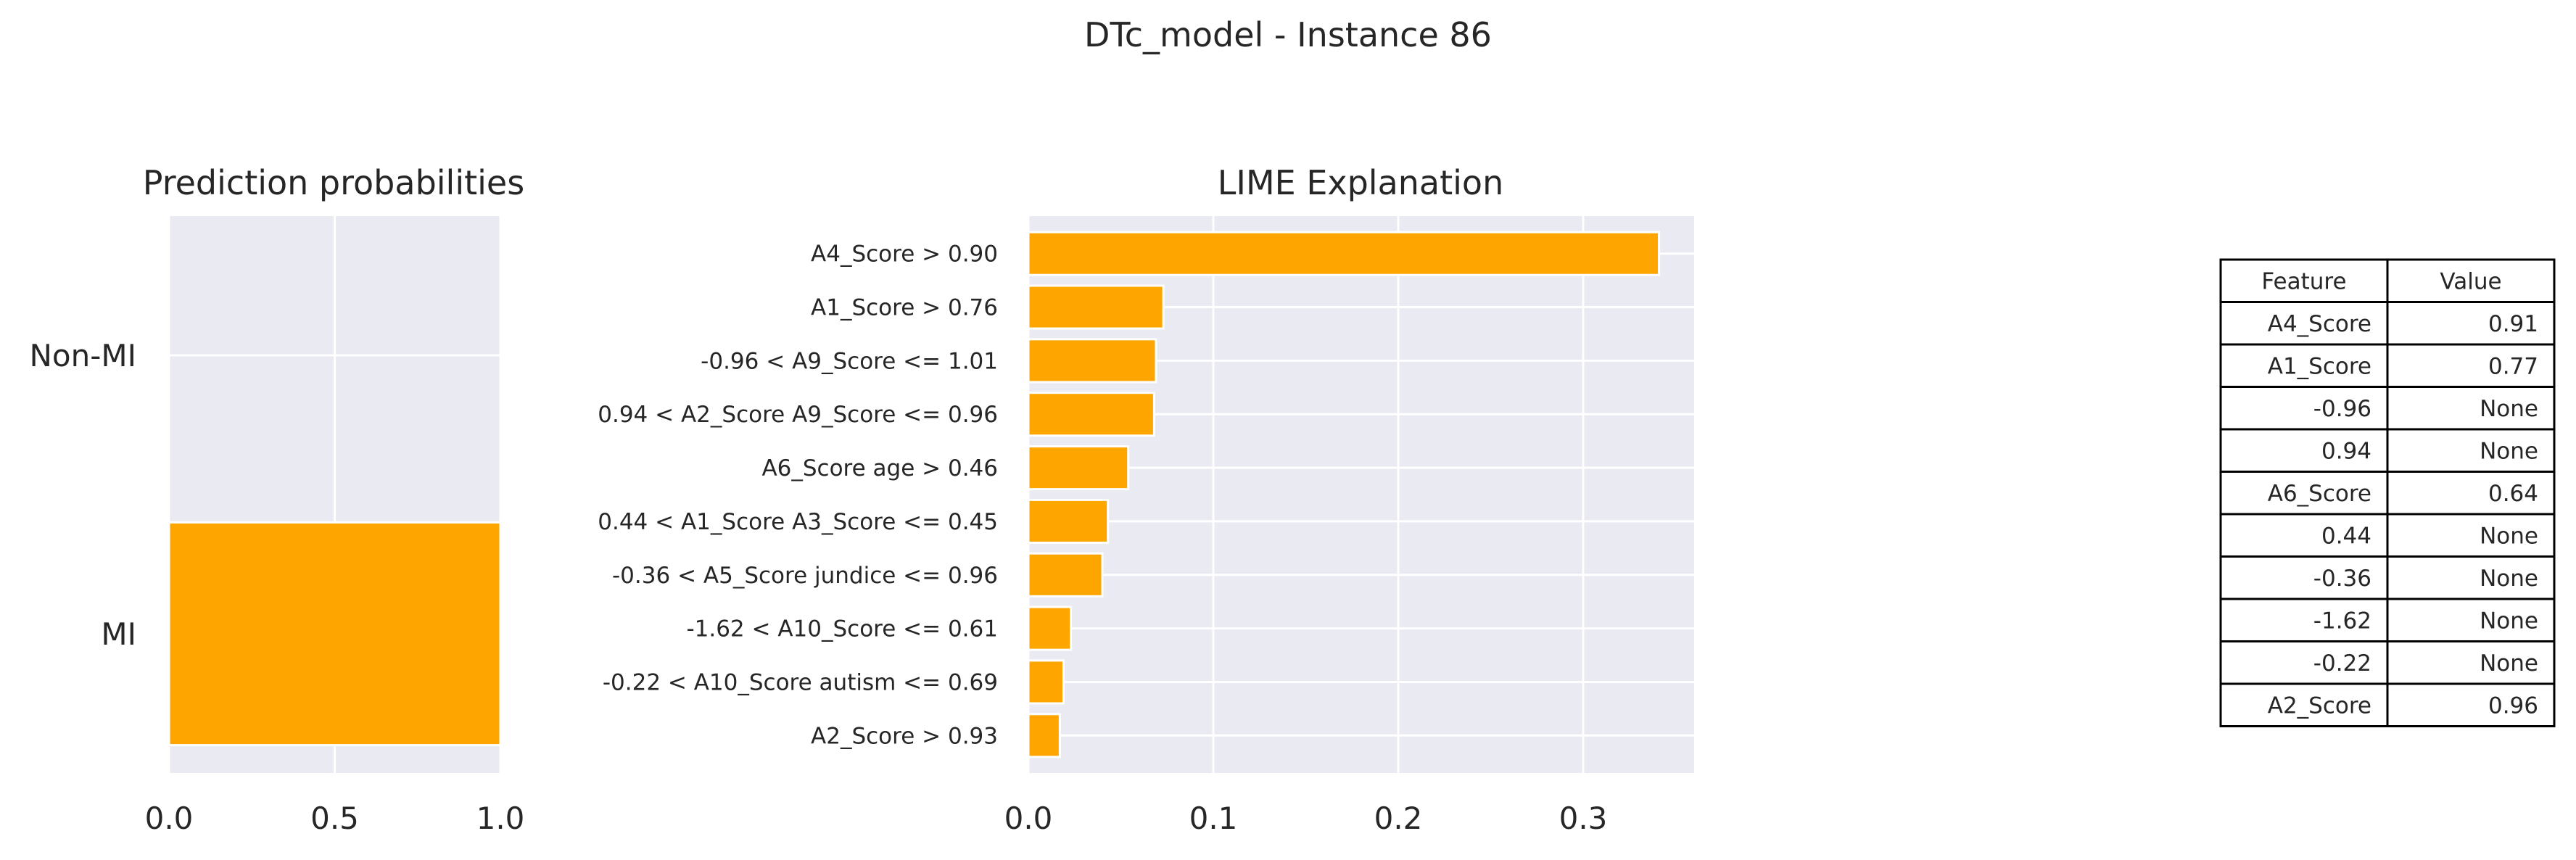 The height and width of the screenshot is (860, 2576). I want to click on value-cell: 0.91, so click(2513, 324).